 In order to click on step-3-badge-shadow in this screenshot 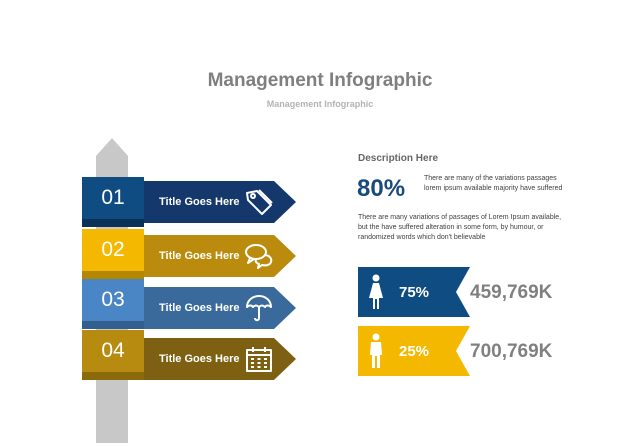, I will do `click(113, 325)`.